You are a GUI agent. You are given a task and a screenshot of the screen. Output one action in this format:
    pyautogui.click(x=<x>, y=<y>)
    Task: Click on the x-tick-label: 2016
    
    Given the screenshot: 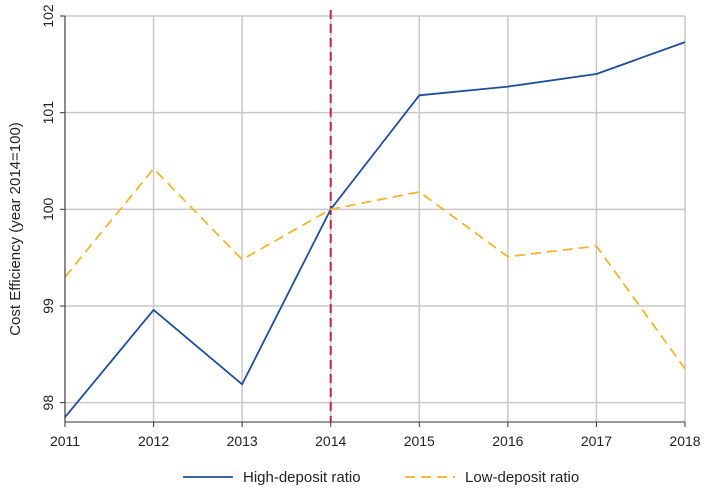 What is the action you would take?
    pyautogui.click(x=507, y=441)
    